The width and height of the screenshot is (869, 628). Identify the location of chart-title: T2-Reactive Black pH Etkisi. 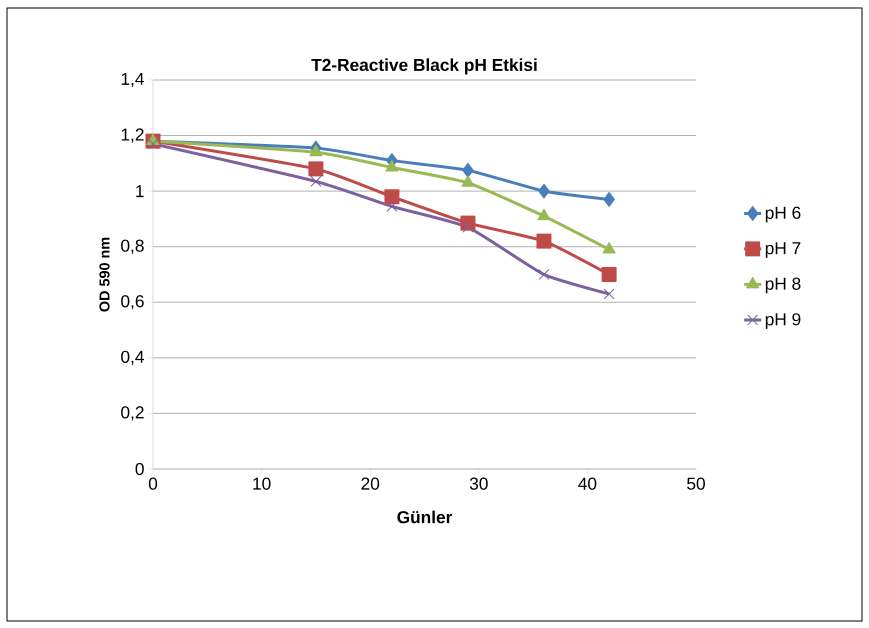
(424, 66).